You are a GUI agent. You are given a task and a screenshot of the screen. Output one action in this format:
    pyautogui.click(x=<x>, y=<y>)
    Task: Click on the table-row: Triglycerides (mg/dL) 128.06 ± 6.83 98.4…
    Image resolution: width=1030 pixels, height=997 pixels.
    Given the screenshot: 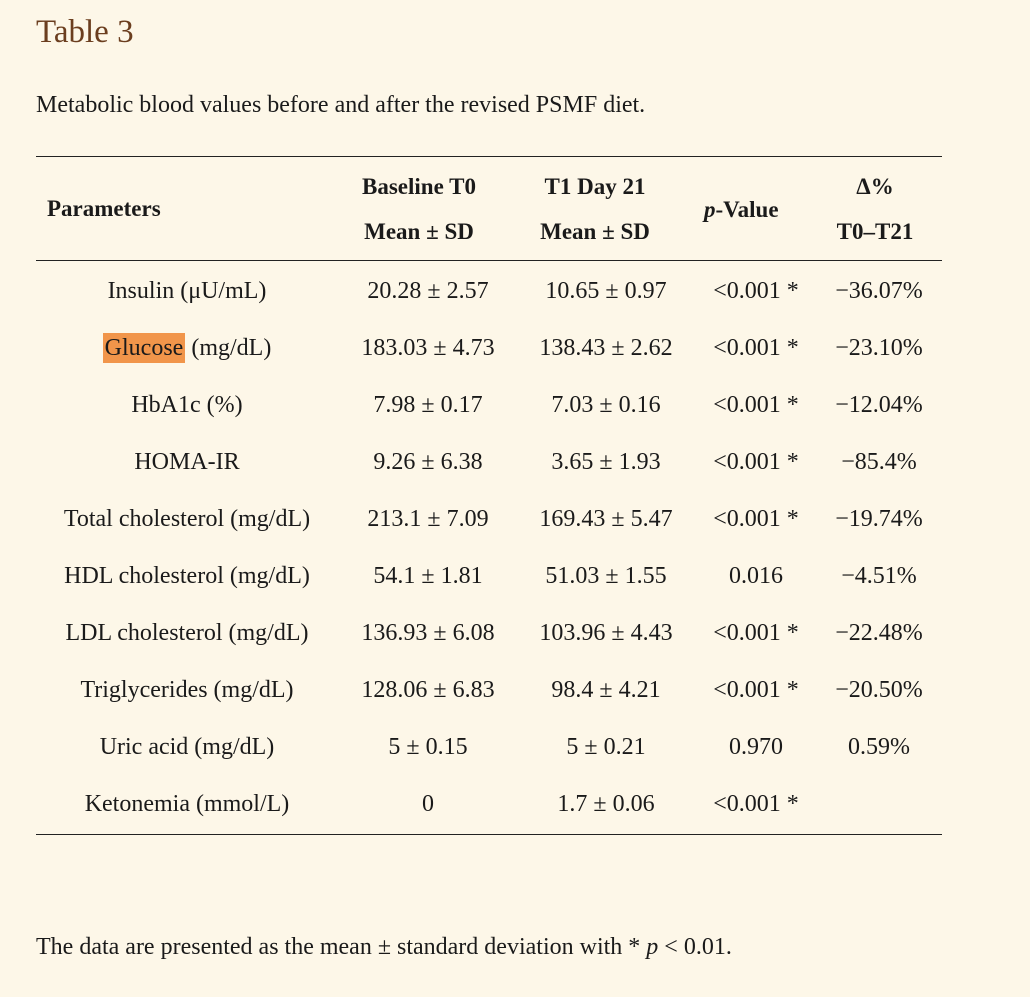 What is the action you would take?
    pyautogui.click(x=489, y=690)
    